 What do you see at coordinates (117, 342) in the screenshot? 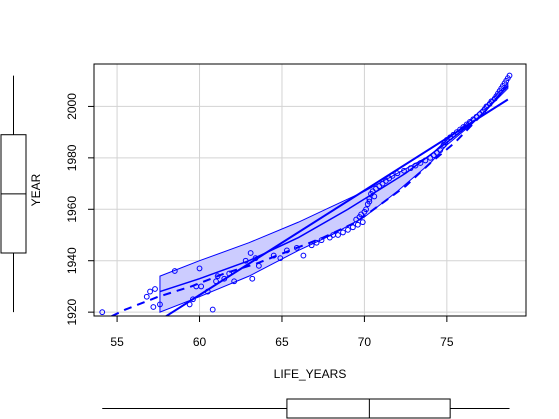
I see `x-tick-label: 55` at bounding box center [117, 342].